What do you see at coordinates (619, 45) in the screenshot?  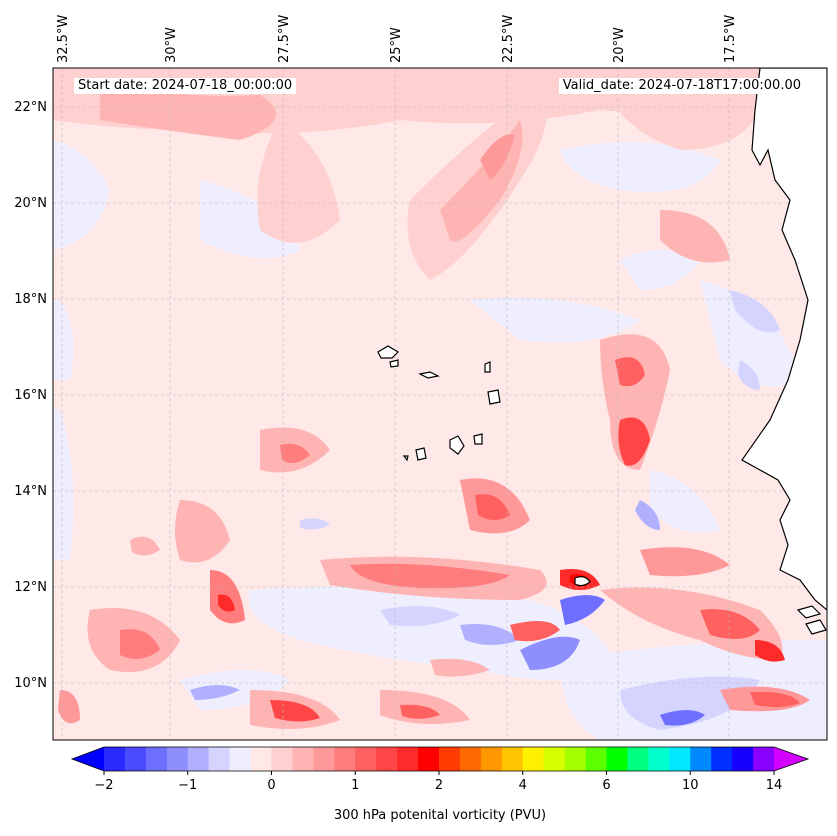 I see `lon-label: 20°W` at bounding box center [619, 45].